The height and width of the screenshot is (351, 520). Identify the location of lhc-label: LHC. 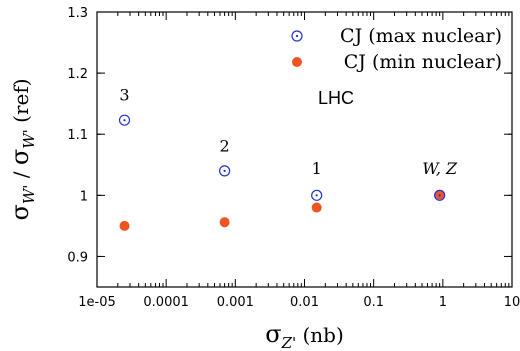
(336, 98).